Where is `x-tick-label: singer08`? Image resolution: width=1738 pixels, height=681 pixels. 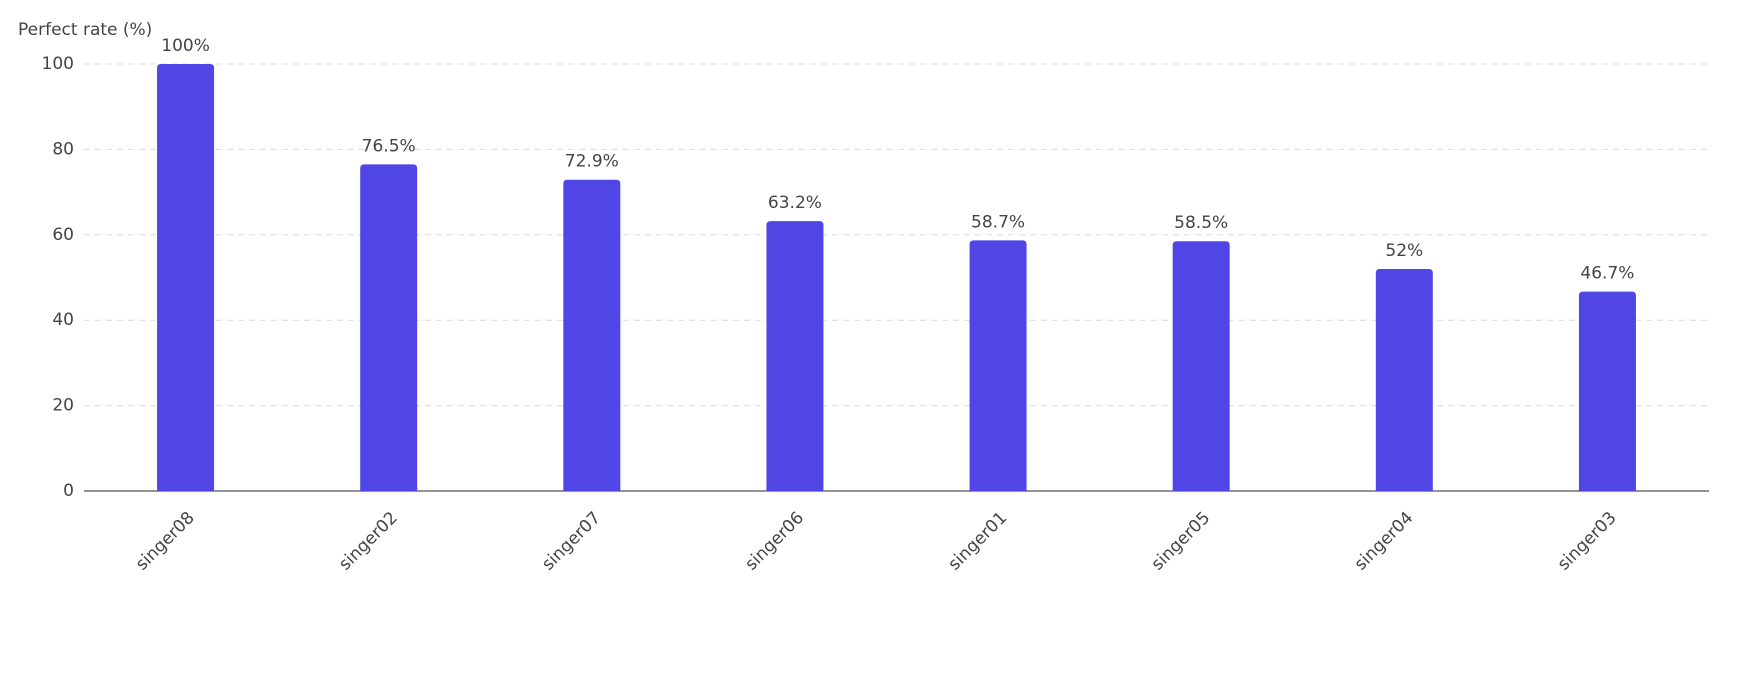
x-tick-label: singer08 is located at coordinates (165, 541).